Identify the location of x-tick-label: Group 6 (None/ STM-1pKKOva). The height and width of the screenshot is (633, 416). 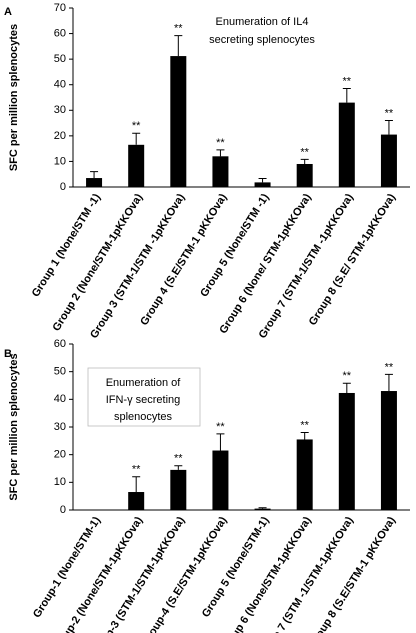
(265, 263).